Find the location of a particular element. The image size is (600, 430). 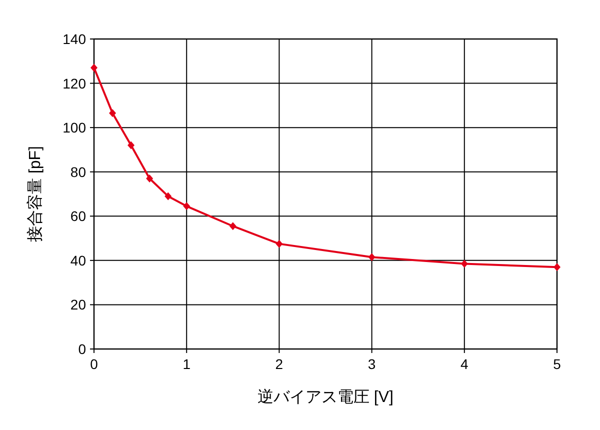

y-tick-label: 80 is located at coordinates (78, 172).